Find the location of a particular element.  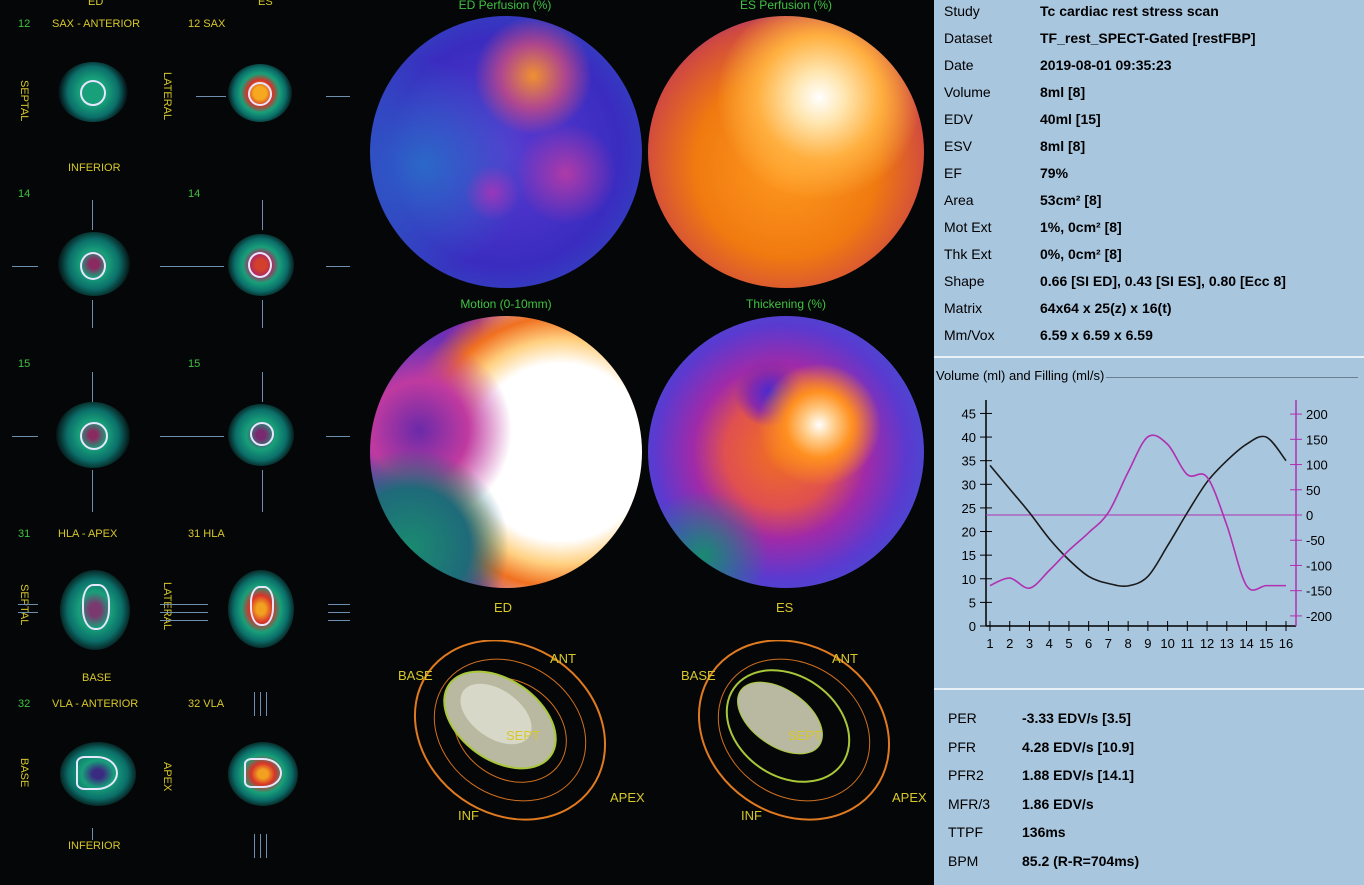

x-tick-label: 11 is located at coordinates (1188, 643).